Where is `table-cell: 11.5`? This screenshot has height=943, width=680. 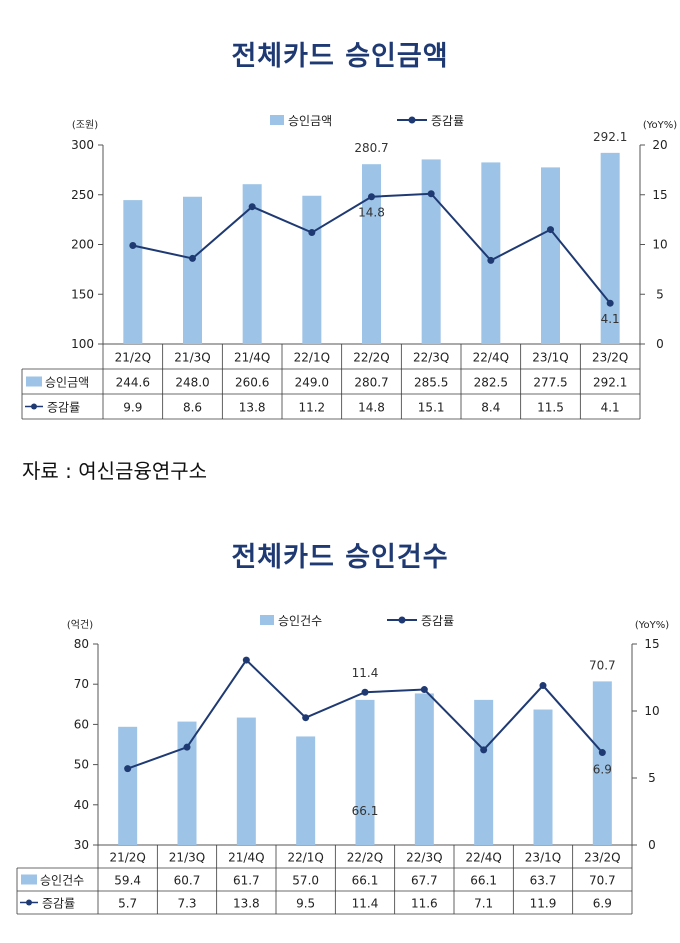 table-cell: 11.5 is located at coordinates (550, 408).